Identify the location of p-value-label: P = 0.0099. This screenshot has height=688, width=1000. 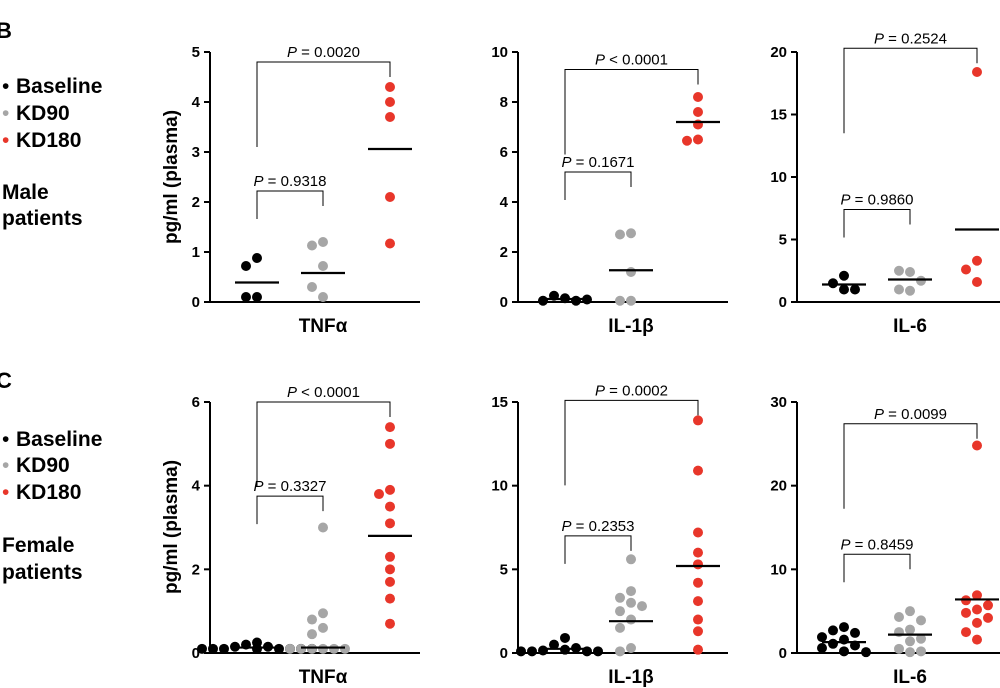
(910, 414).